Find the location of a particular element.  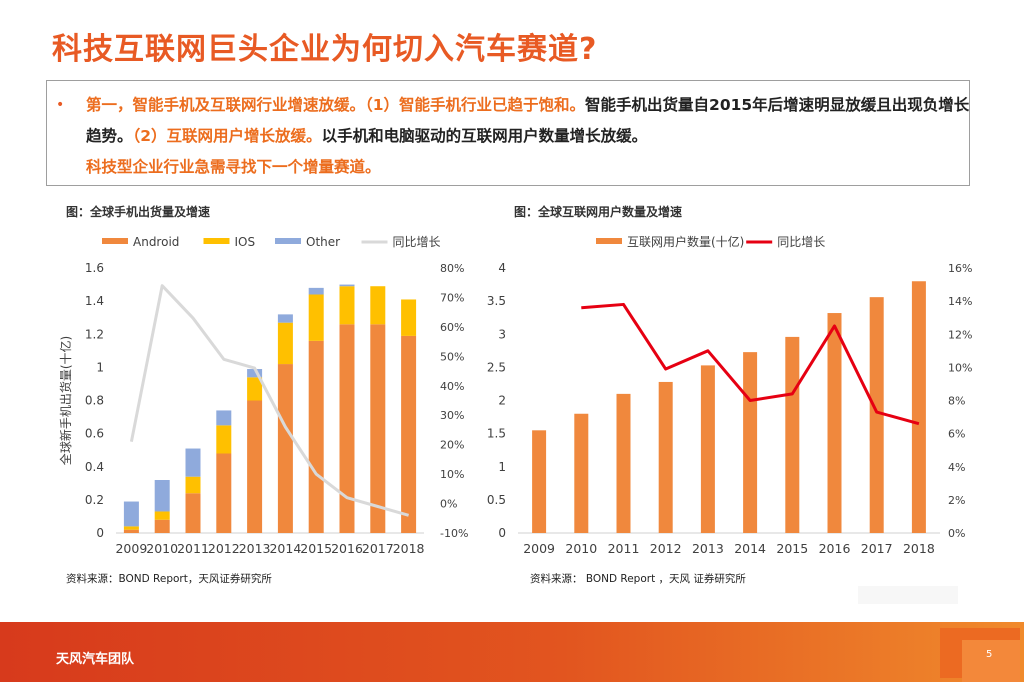

y-tick-label: 0 is located at coordinates (100, 533).